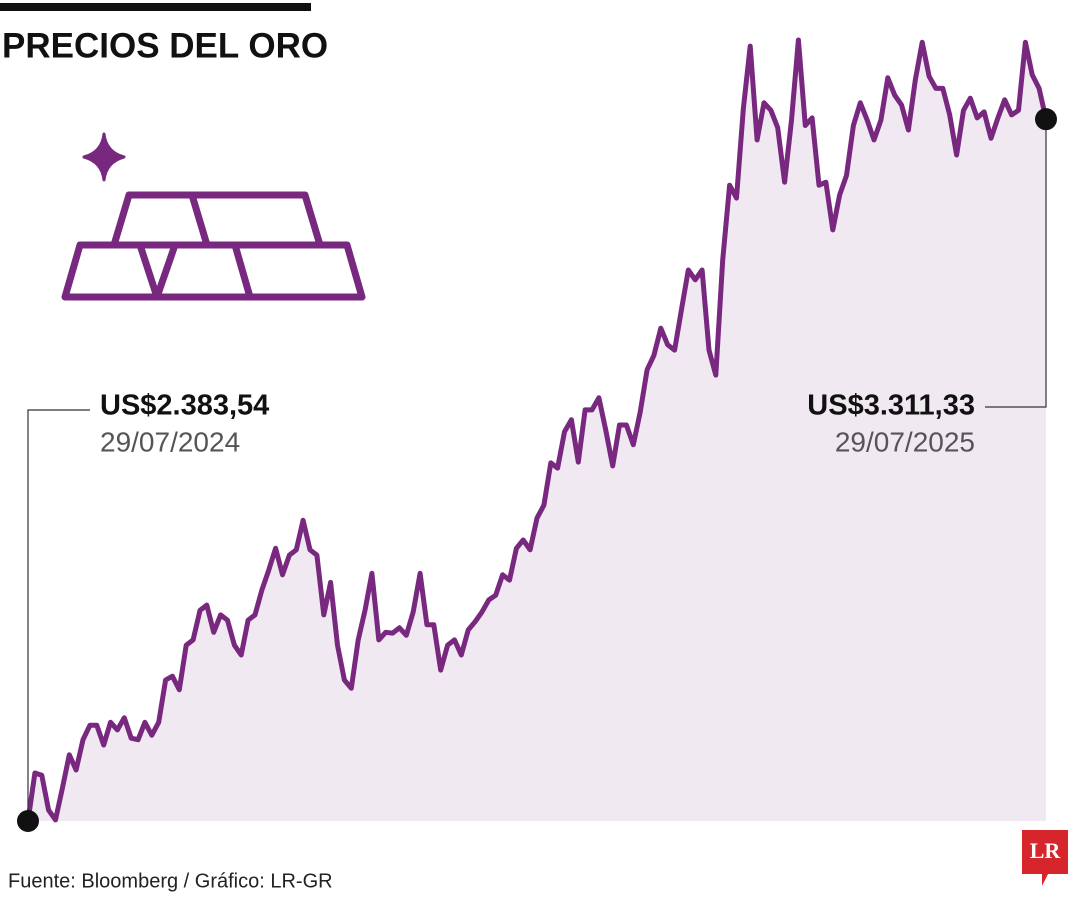 This screenshot has height=900, width=1080. What do you see at coordinates (905, 441) in the screenshot?
I see `date-label: 29/07/2025` at bounding box center [905, 441].